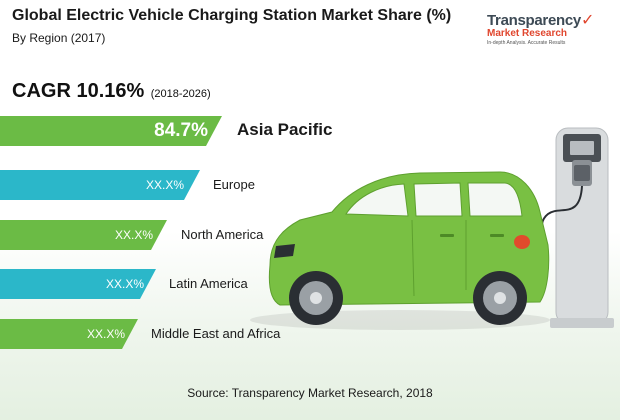 The image size is (620, 420). What do you see at coordinates (527, 33) in the screenshot?
I see `logo-subname: Market Research` at bounding box center [527, 33].